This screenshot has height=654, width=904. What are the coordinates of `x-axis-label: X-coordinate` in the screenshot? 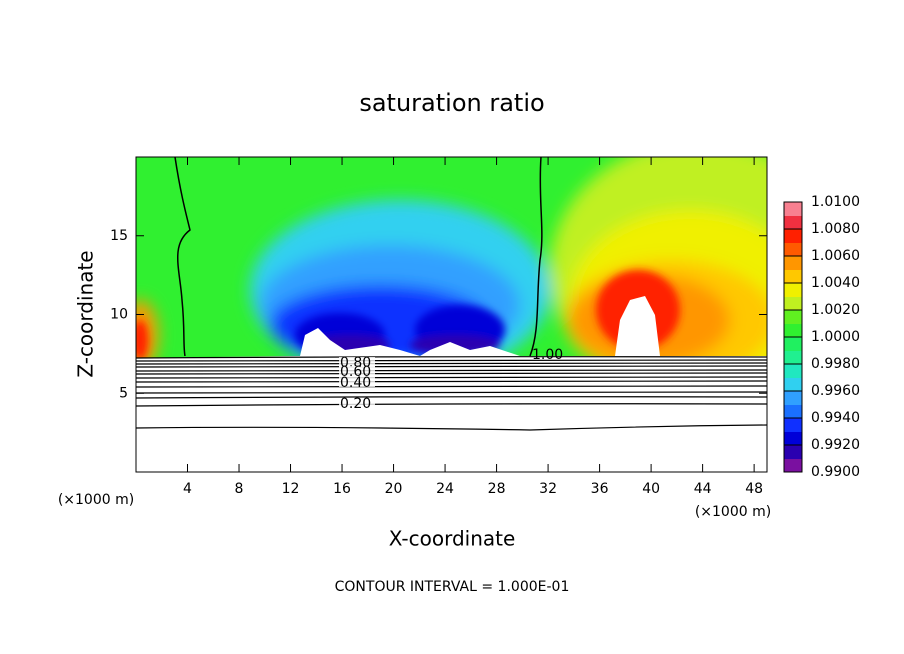 It's located at (452, 539).